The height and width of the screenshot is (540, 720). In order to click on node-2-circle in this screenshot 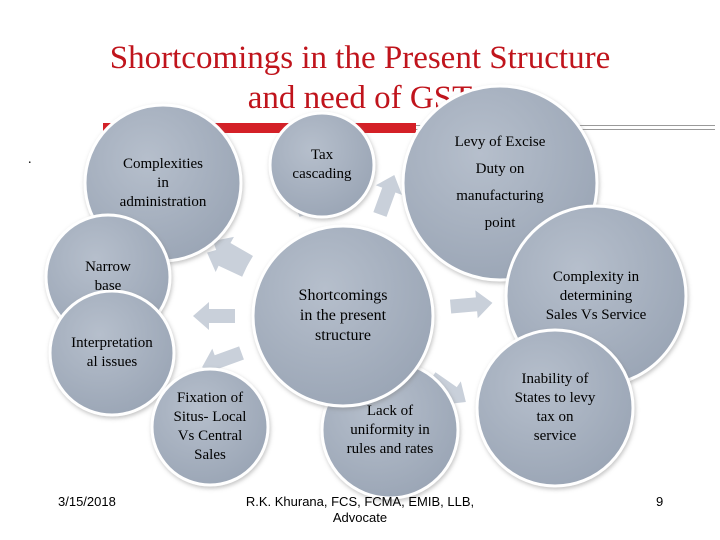, I will do `click(322, 165)`.